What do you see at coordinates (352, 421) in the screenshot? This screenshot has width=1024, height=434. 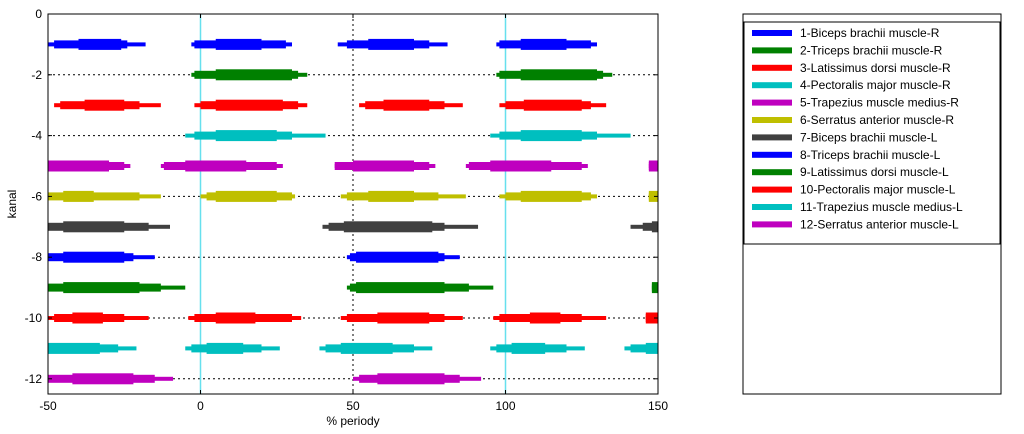 I see `x-axis-label: % periody` at bounding box center [352, 421].